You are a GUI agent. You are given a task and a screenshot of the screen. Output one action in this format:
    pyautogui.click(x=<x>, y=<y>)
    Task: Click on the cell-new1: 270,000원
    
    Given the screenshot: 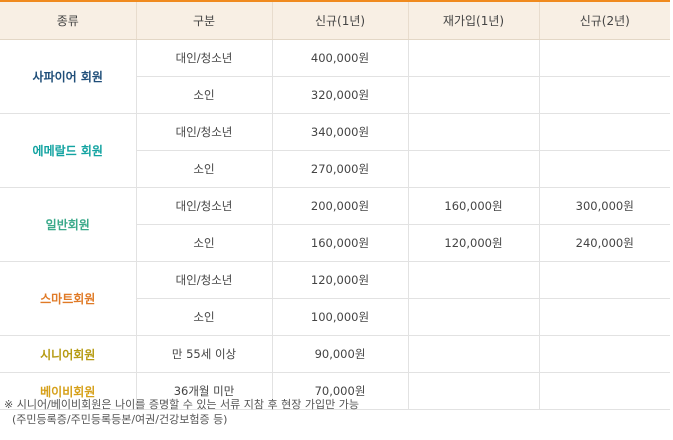 What is the action you would take?
    pyautogui.click(x=339, y=169)
    